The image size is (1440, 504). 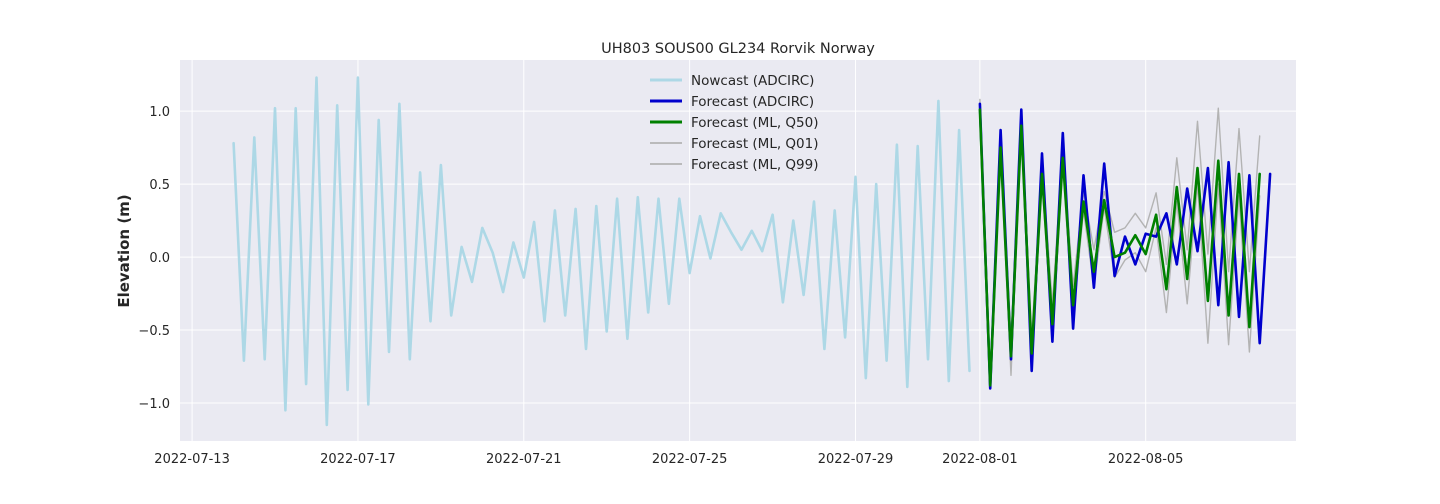 I want to click on x-tick-label: 2022-07-13, so click(x=192, y=459).